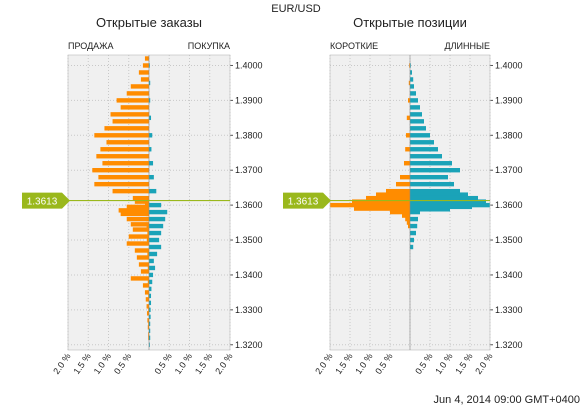 The image size is (586, 408). I want to click on y-tick-label: 1.3600, so click(249, 205).